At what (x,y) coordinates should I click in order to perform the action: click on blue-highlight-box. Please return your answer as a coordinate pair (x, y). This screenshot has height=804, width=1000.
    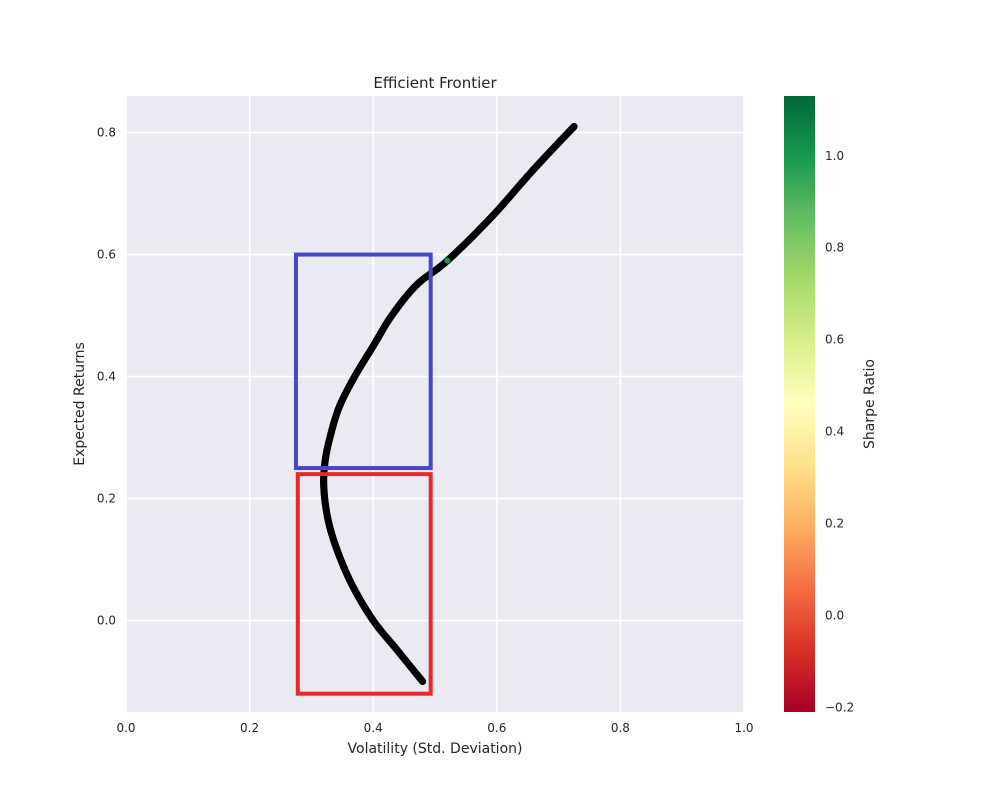
    Looking at the image, I should click on (363, 361).